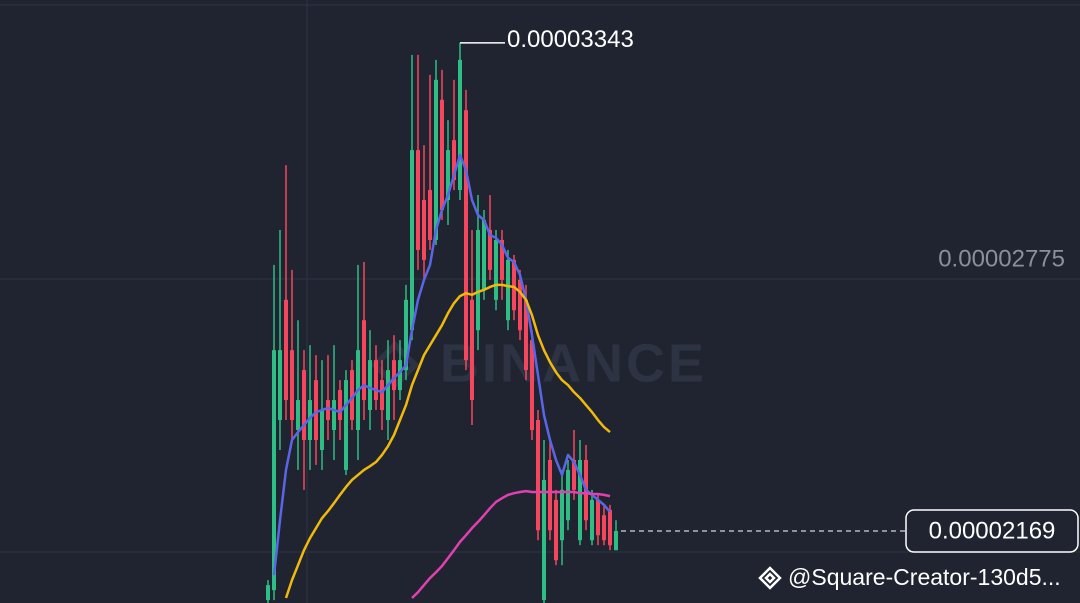 The image size is (1080, 603). Describe the element at coordinates (1001, 258) in the screenshot. I see `y-tick-label: 0.00002775` at that location.